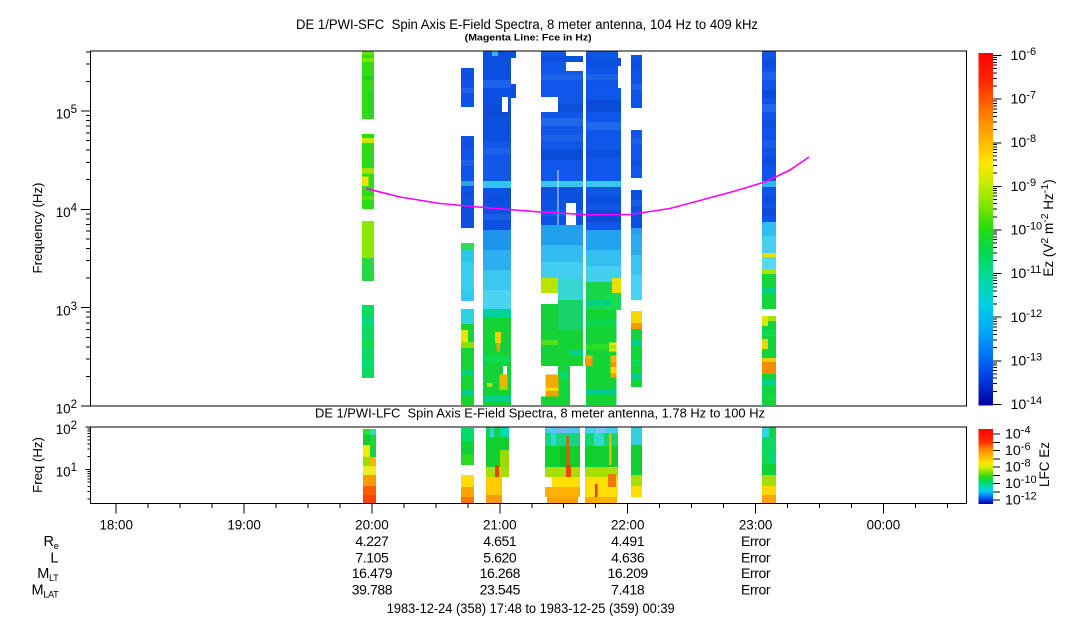  What do you see at coordinates (37, 228) in the screenshot?
I see `svg-text: Frequency (Hz)` at bounding box center [37, 228].